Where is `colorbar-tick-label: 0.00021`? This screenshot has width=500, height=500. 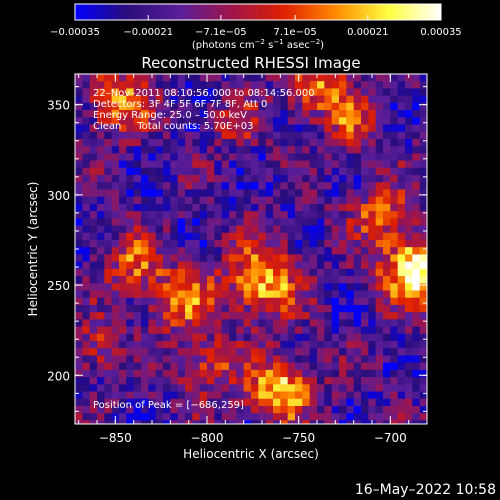 colorbar-tick-label: 0.00021 is located at coordinates (367, 32).